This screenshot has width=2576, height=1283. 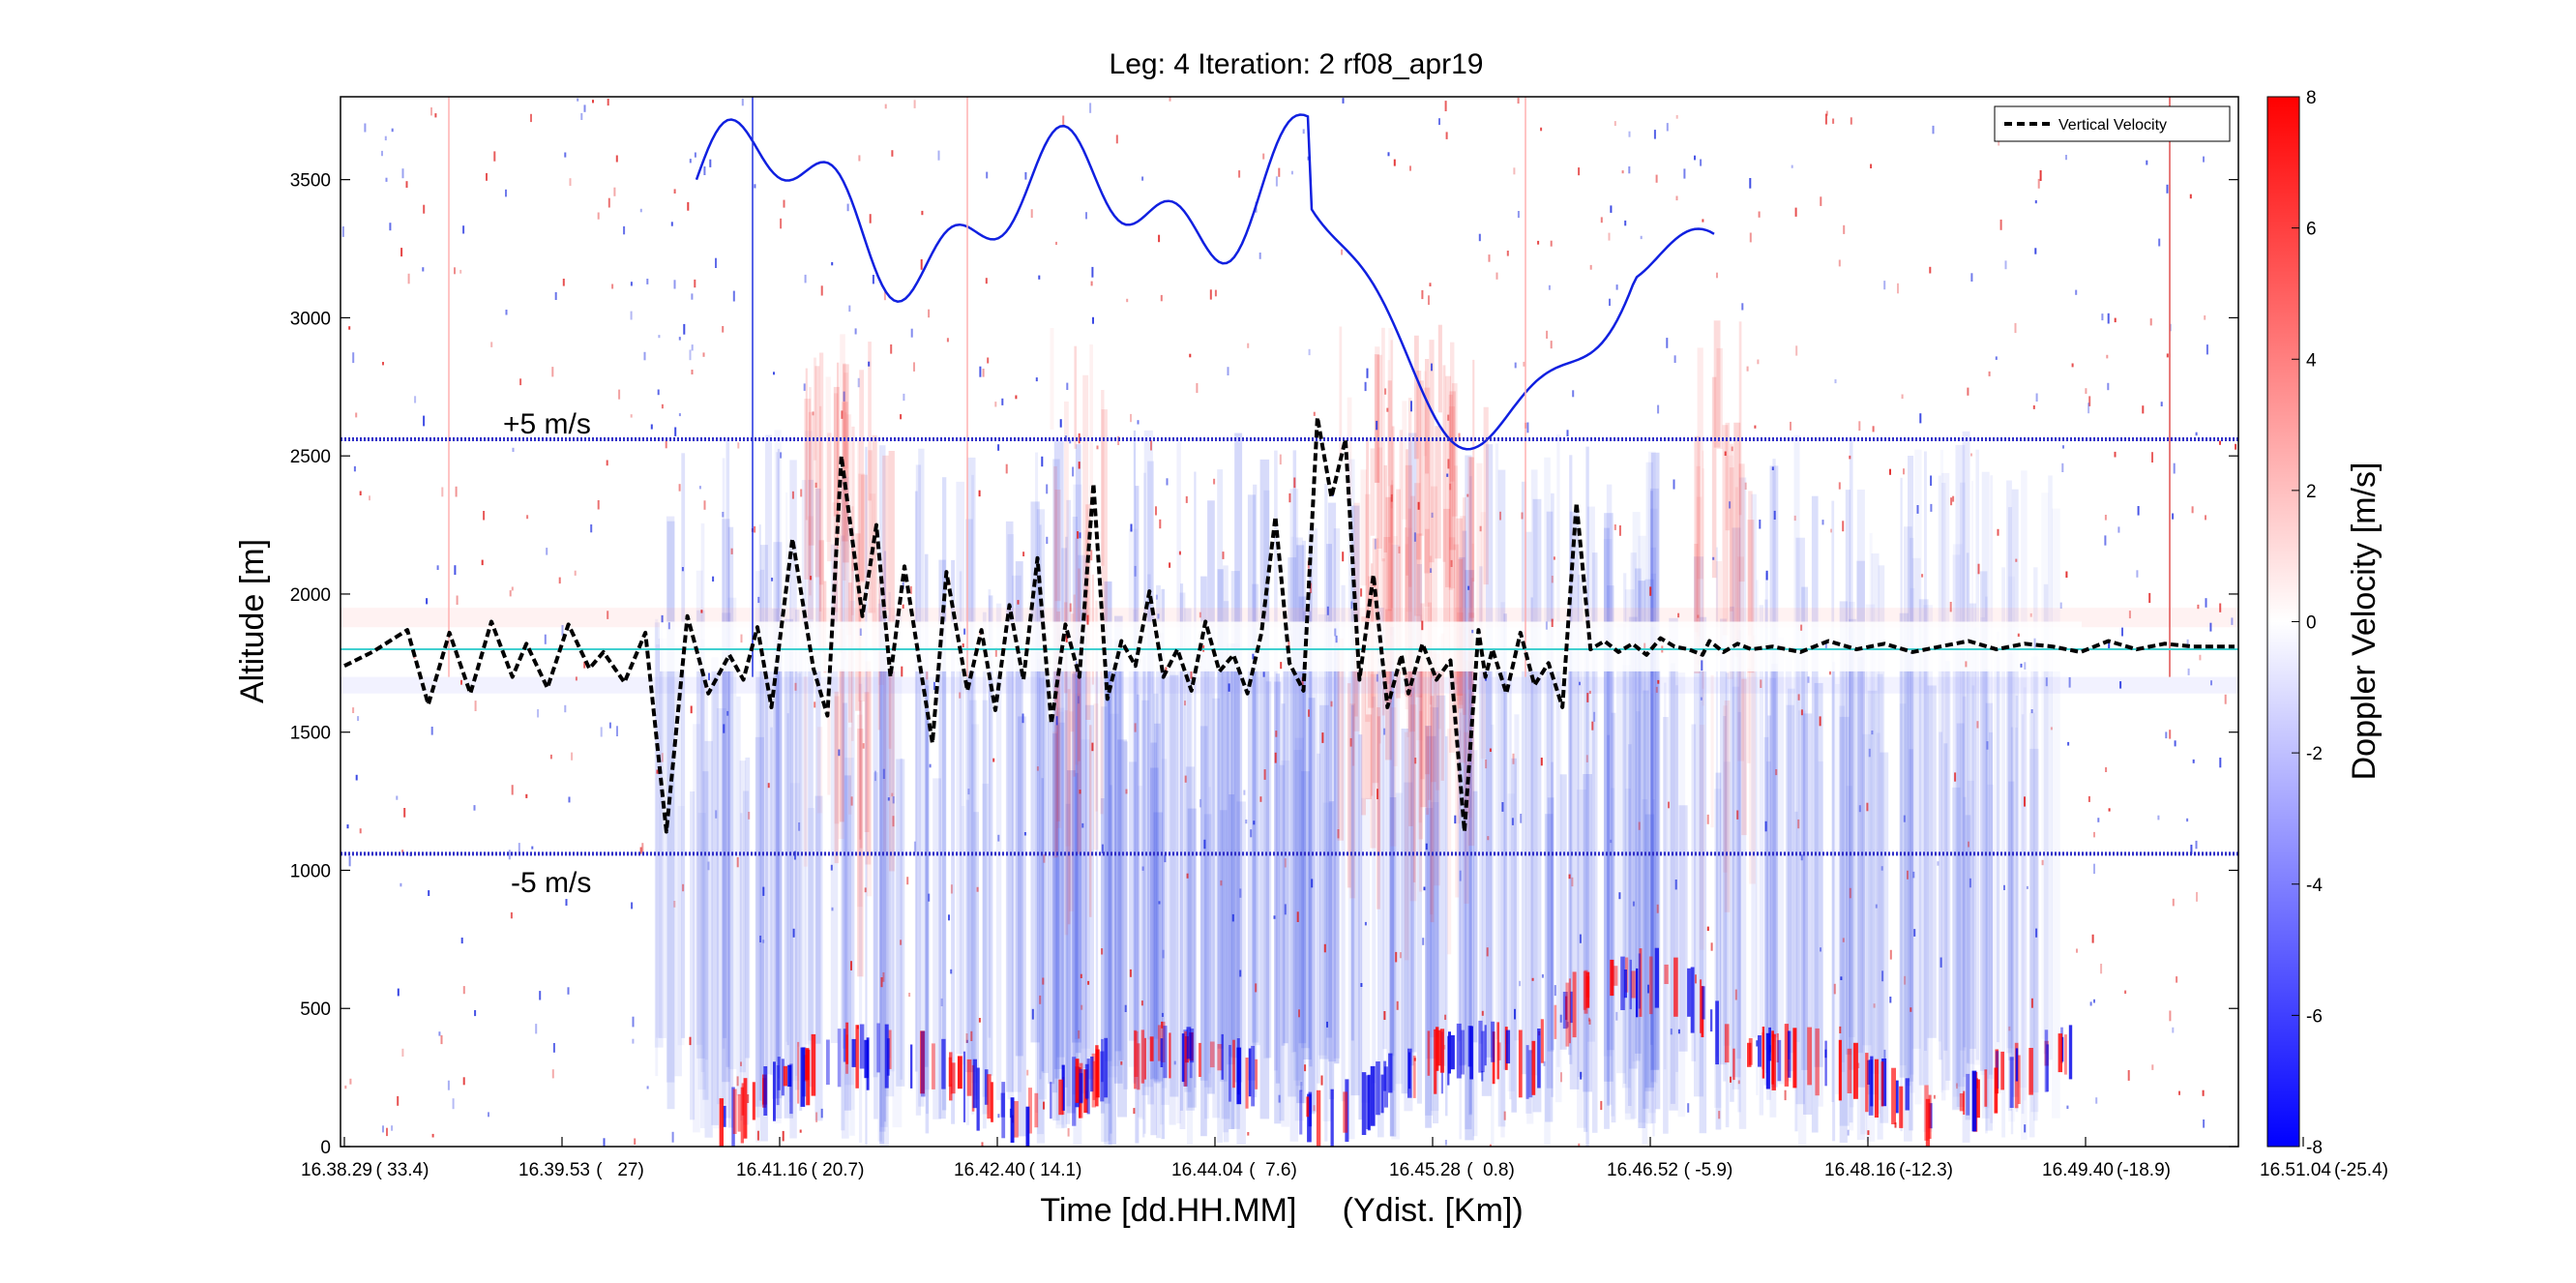 What do you see at coordinates (253, 621) in the screenshot?
I see `y-axis-label: Altitude [m]` at bounding box center [253, 621].